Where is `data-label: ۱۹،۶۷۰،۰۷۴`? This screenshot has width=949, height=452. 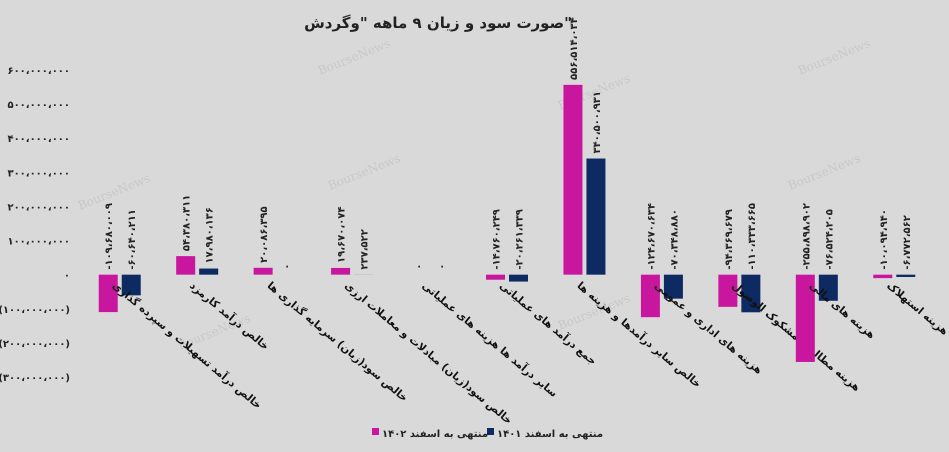 data-label: ۱۹،۶۷۰،۰۷۴ is located at coordinates (342, 235).